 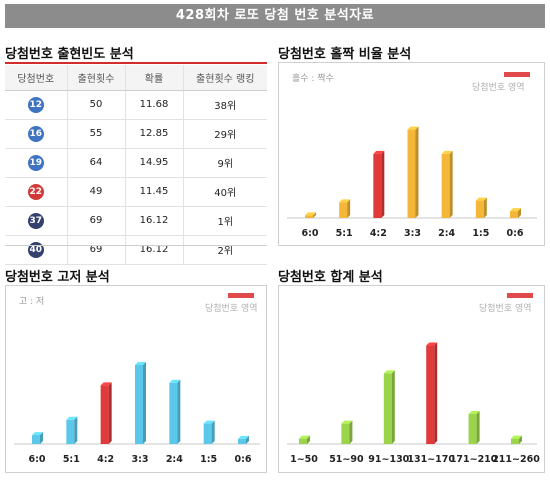 I want to click on x-tick-label: 2:4, so click(x=174, y=459).